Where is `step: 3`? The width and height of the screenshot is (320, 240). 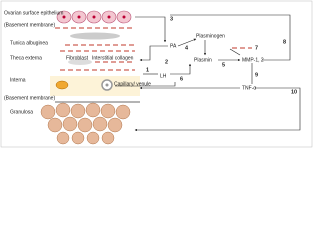
step: 3 is located at coordinates (171, 19).